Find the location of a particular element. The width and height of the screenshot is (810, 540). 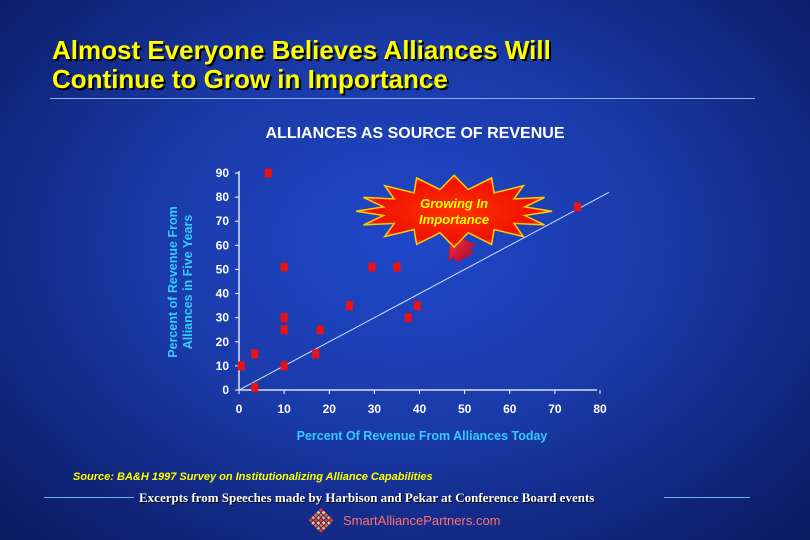

y-tick-label: 70 is located at coordinates (223, 221).